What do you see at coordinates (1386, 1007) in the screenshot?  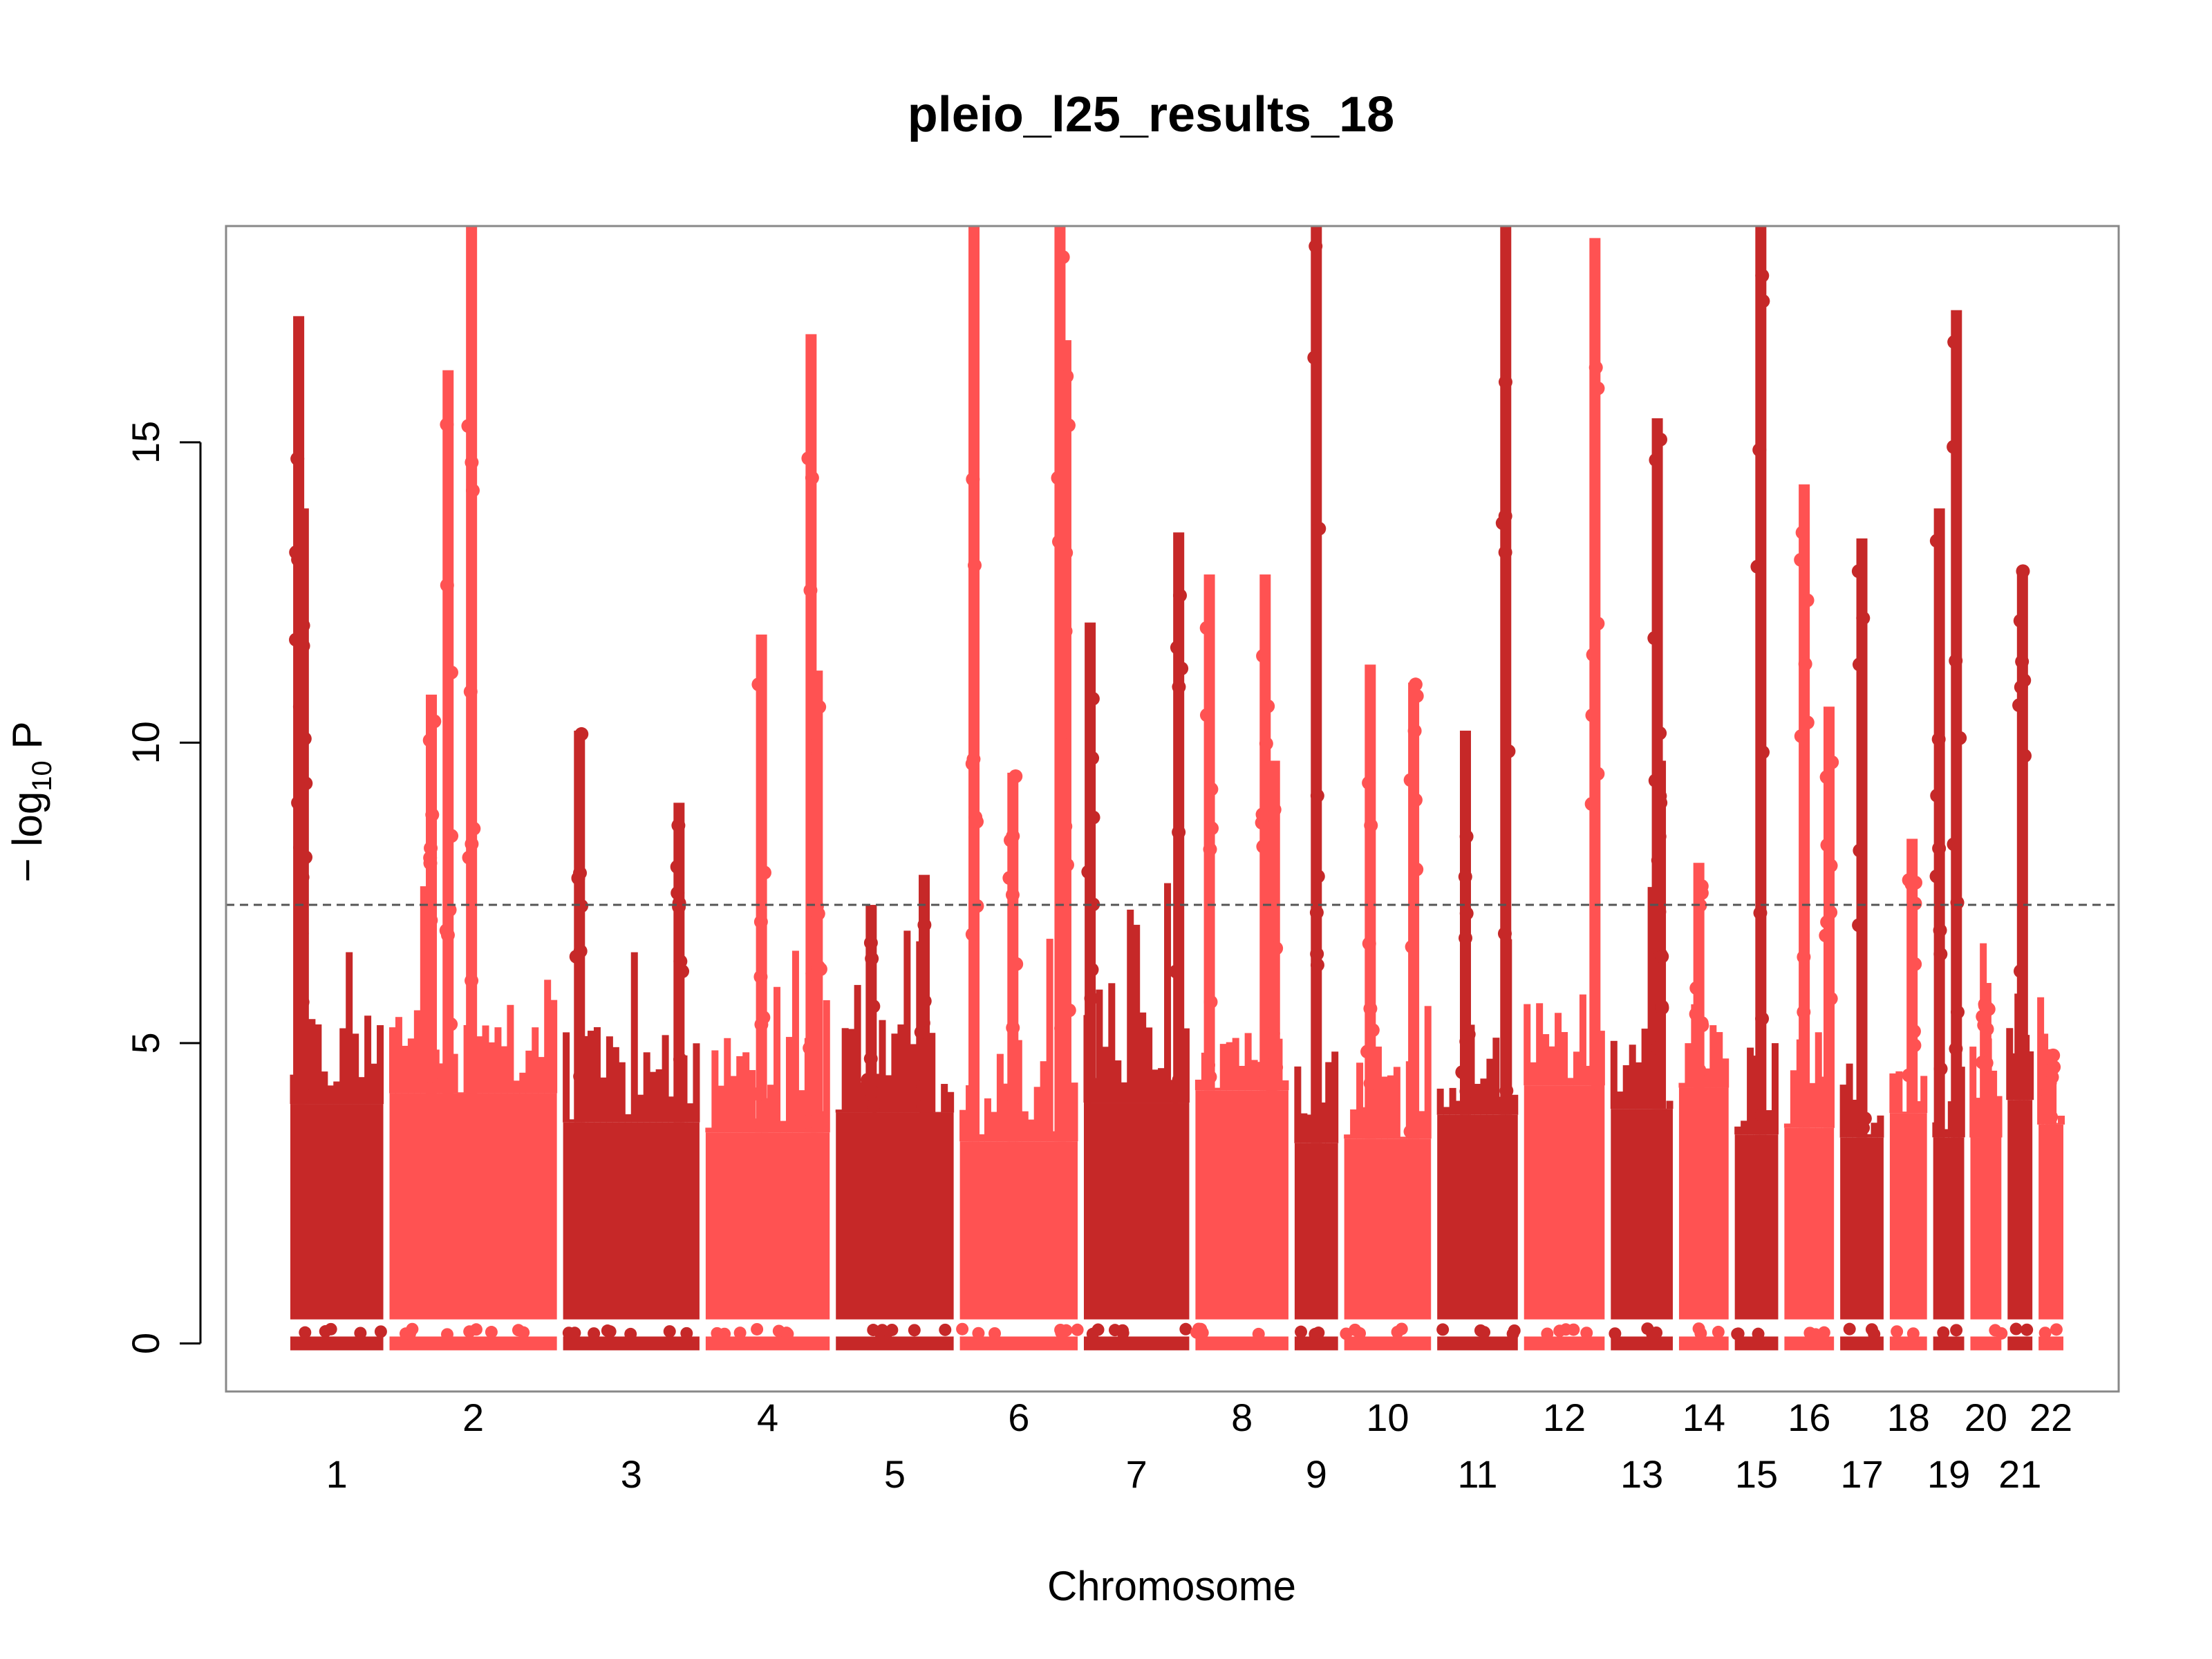 I see `chromosome-10-points` at bounding box center [1386, 1007].